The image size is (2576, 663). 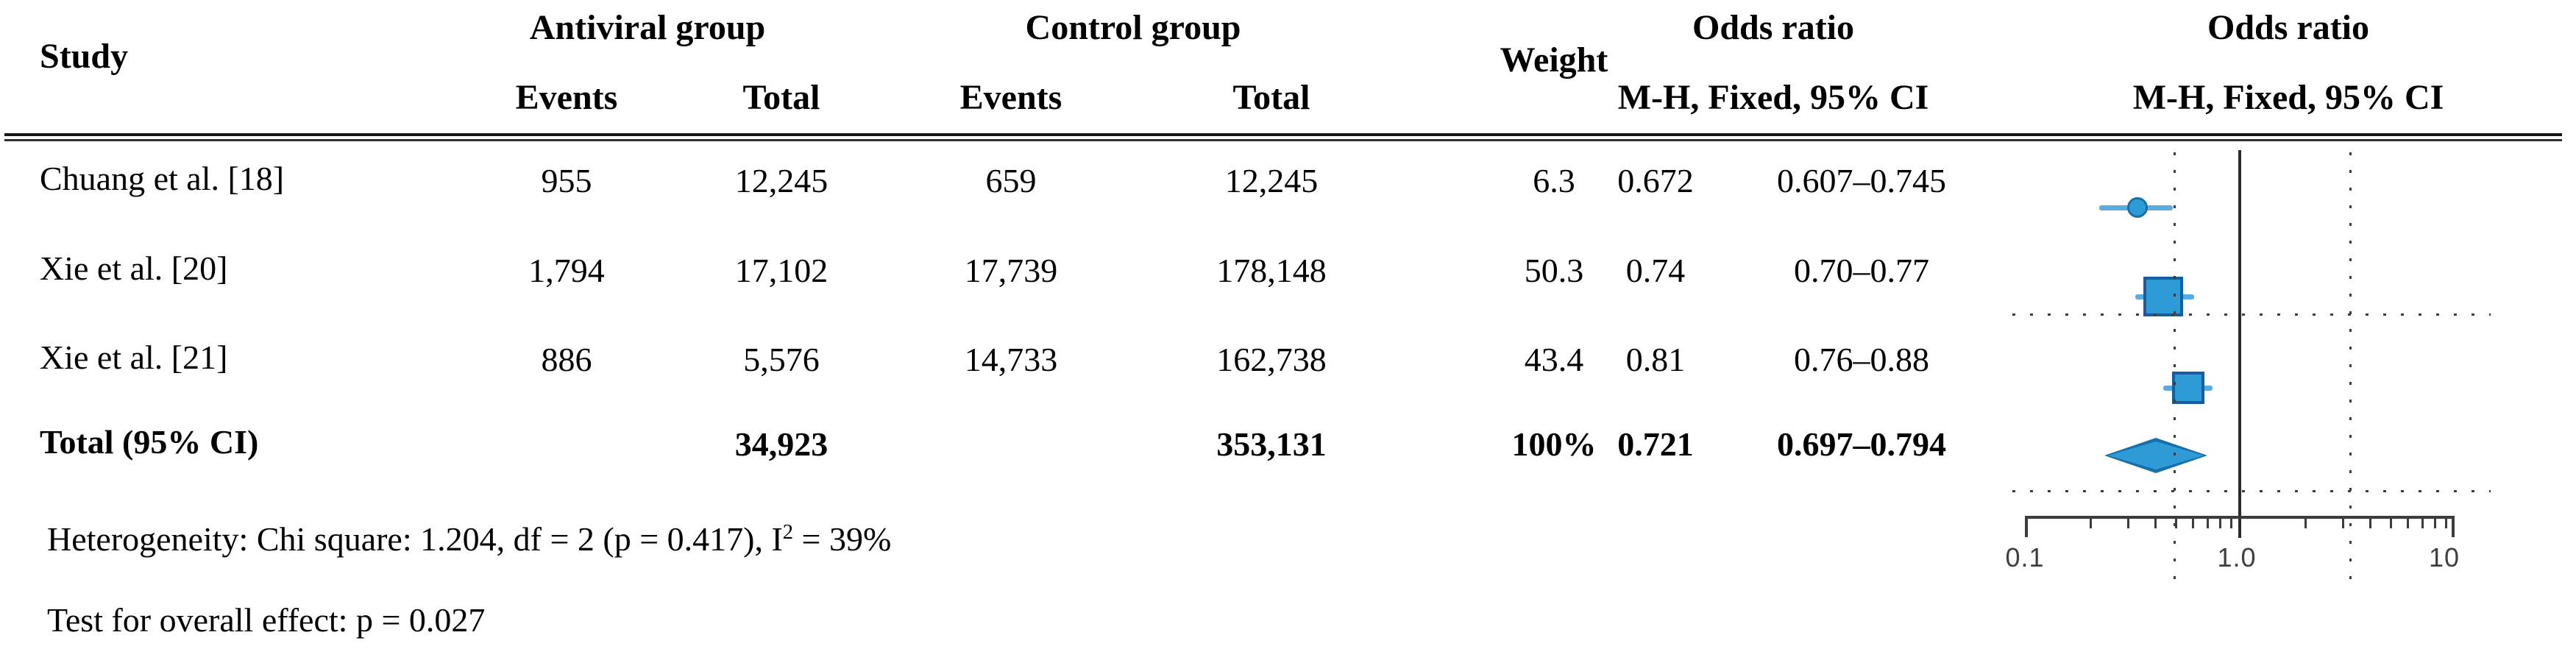 What do you see at coordinates (1655, 359) in the screenshot?
I see `odds-ratio-value: 0.81` at bounding box center [1655, 359].